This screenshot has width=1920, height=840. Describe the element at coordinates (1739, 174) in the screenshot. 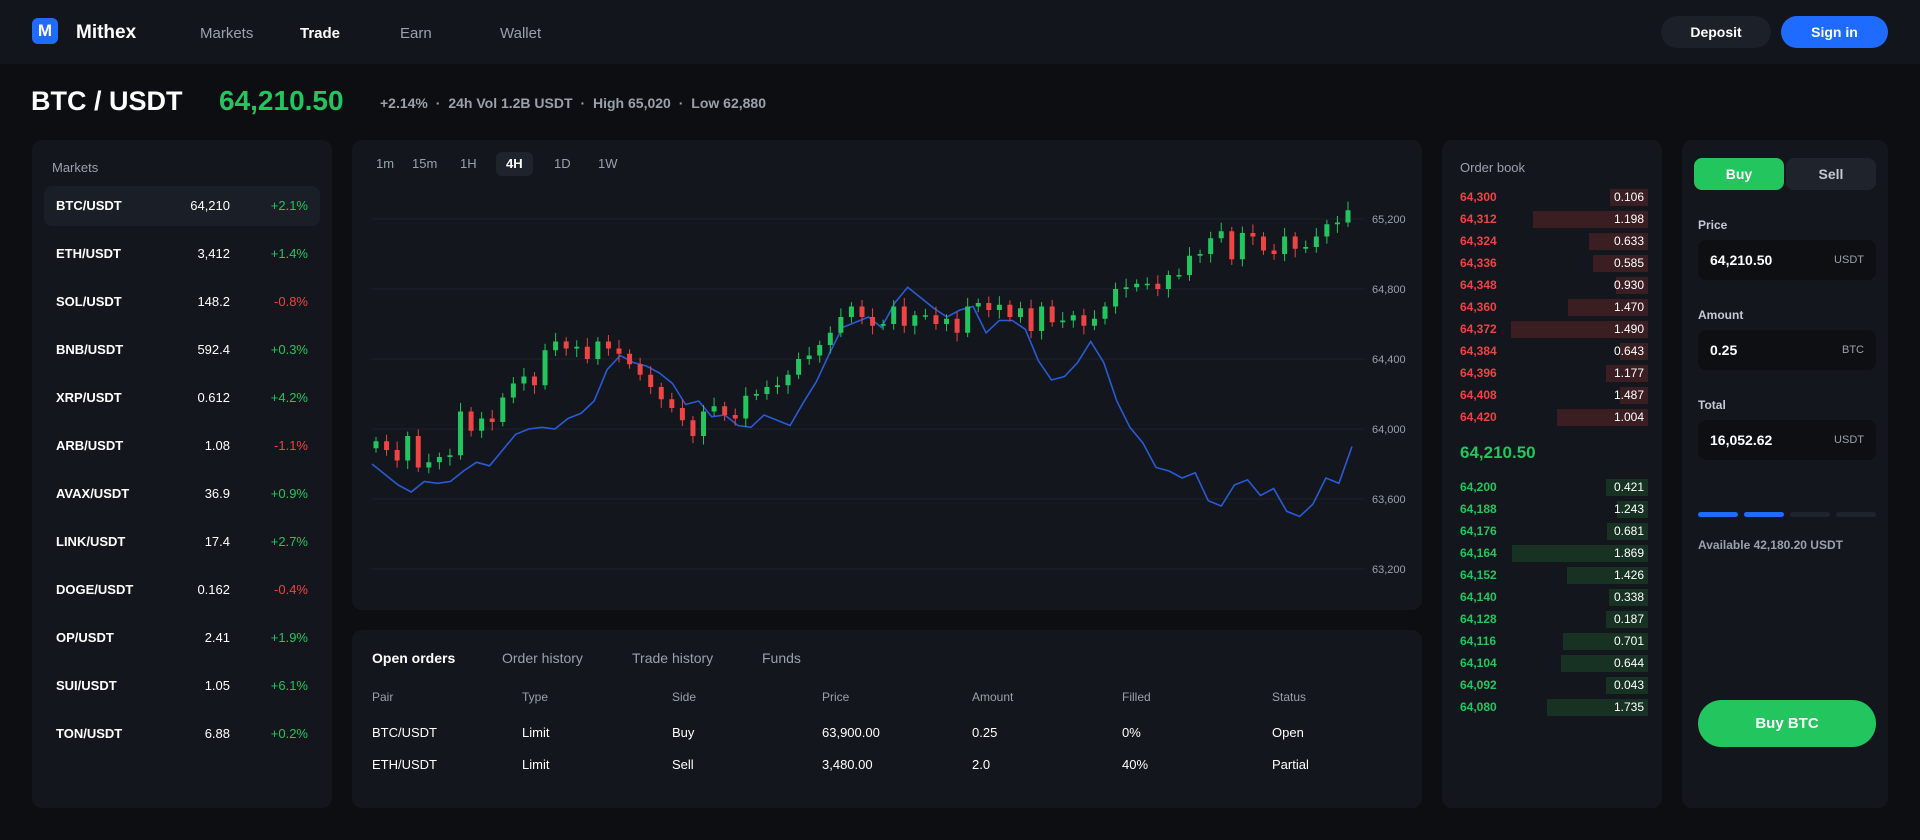

I see `buy-tab: Buy` at that location.